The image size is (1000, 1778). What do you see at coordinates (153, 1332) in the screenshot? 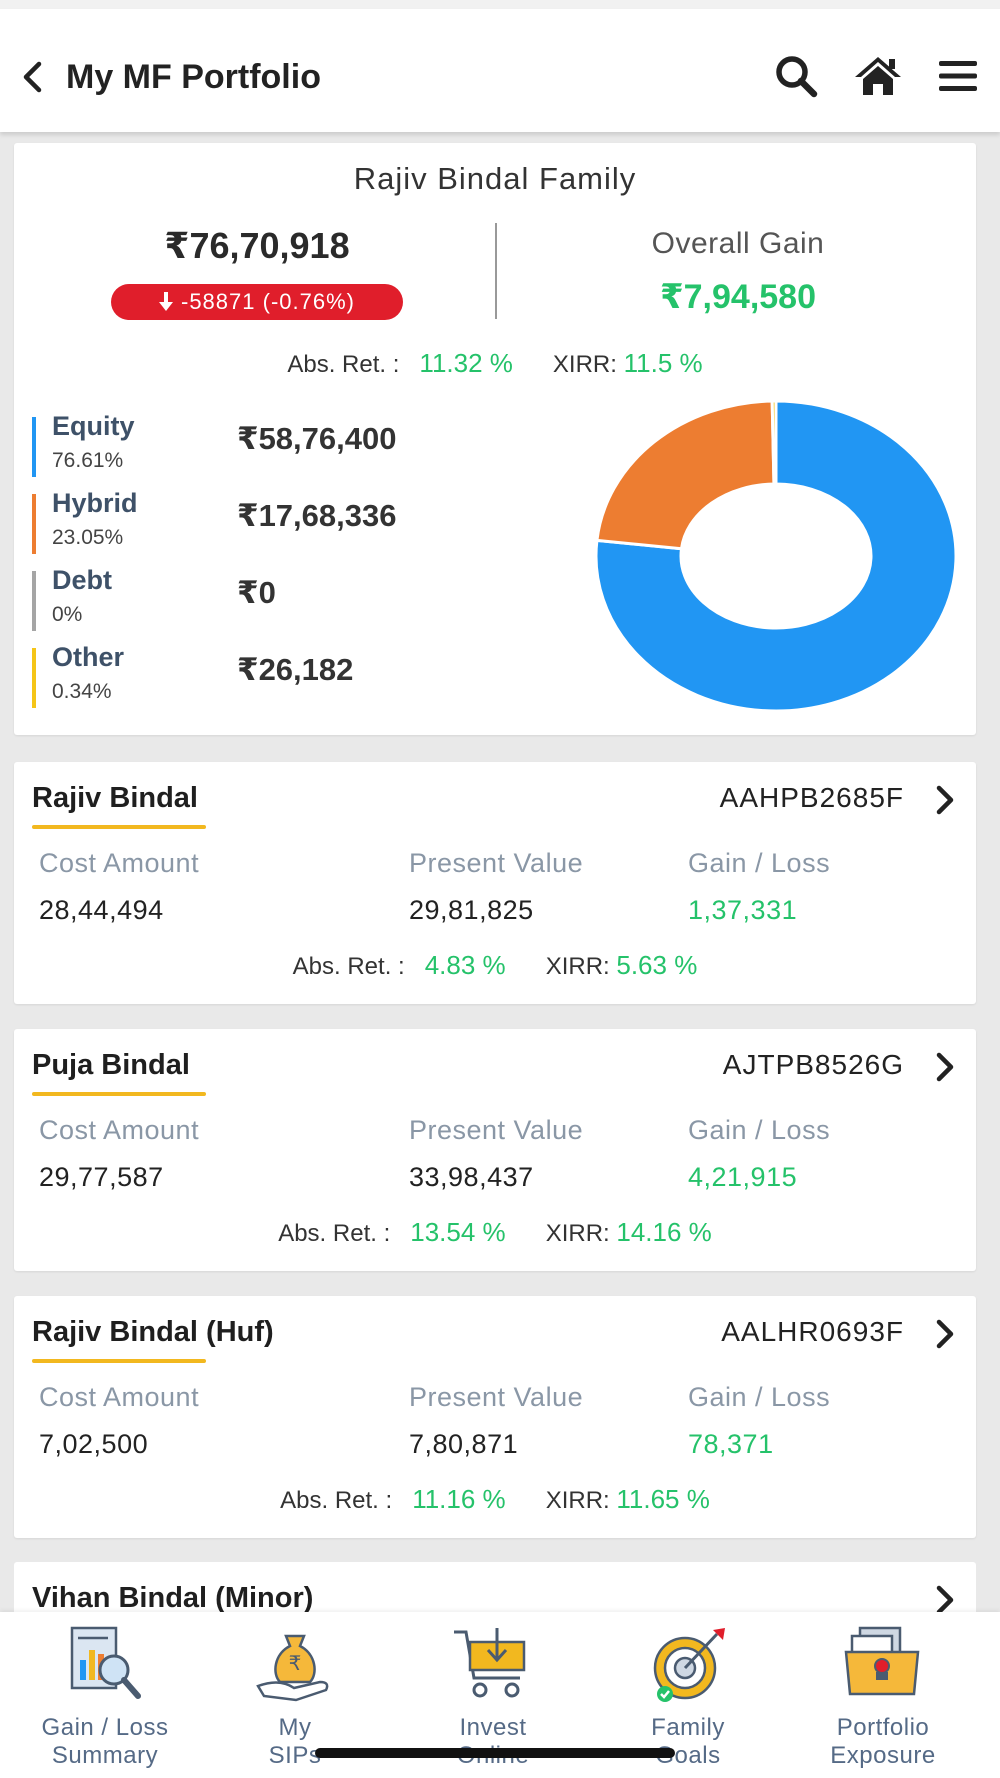
I see `member-name: Rajiv Bindal (Huf)` at bounding box center [153, 1332].